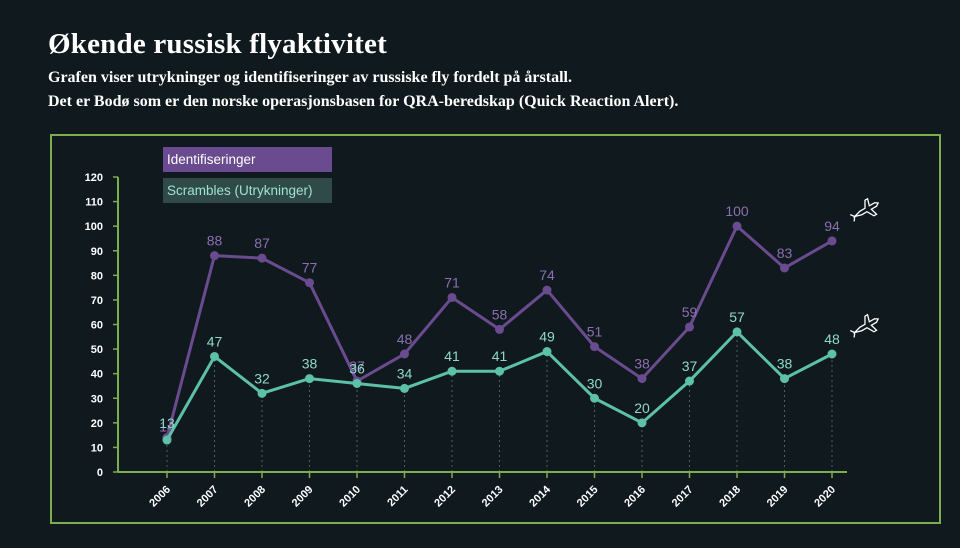  Describe the element at coordinates (547, 275) in the screenshot. I see `data-label-identifiseringer: 74` at that location.